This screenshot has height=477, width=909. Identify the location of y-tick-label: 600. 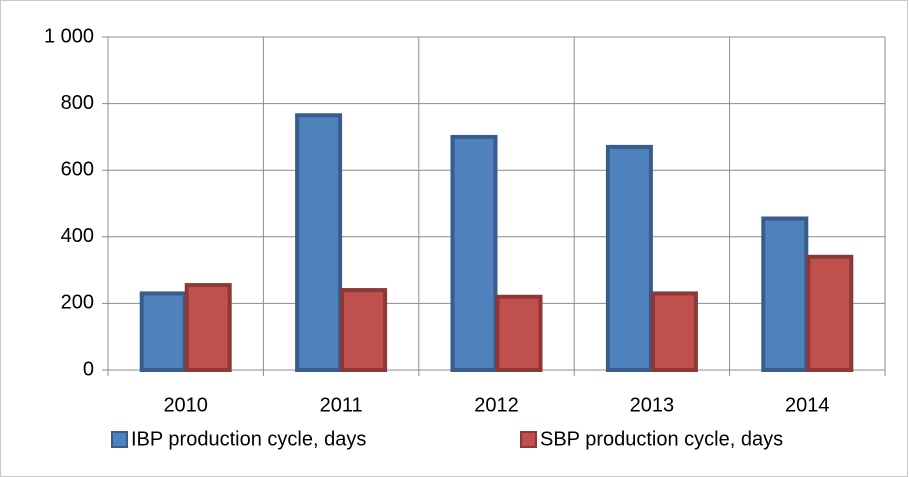
(77, 169).